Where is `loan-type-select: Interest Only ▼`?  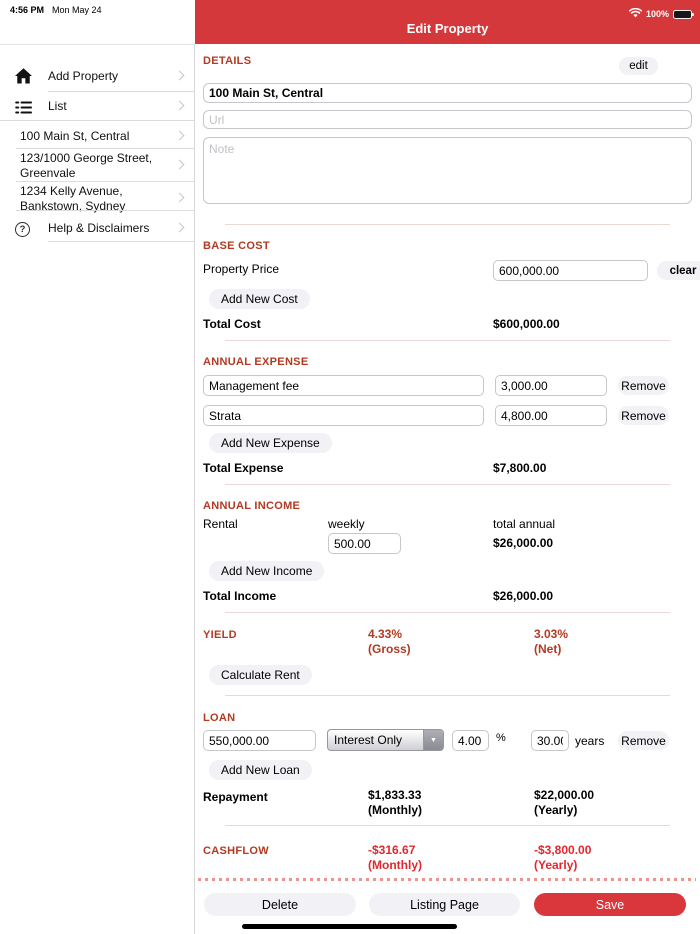
loan-type-select: Interest Only ▼ is located at coordinates (385, 740).